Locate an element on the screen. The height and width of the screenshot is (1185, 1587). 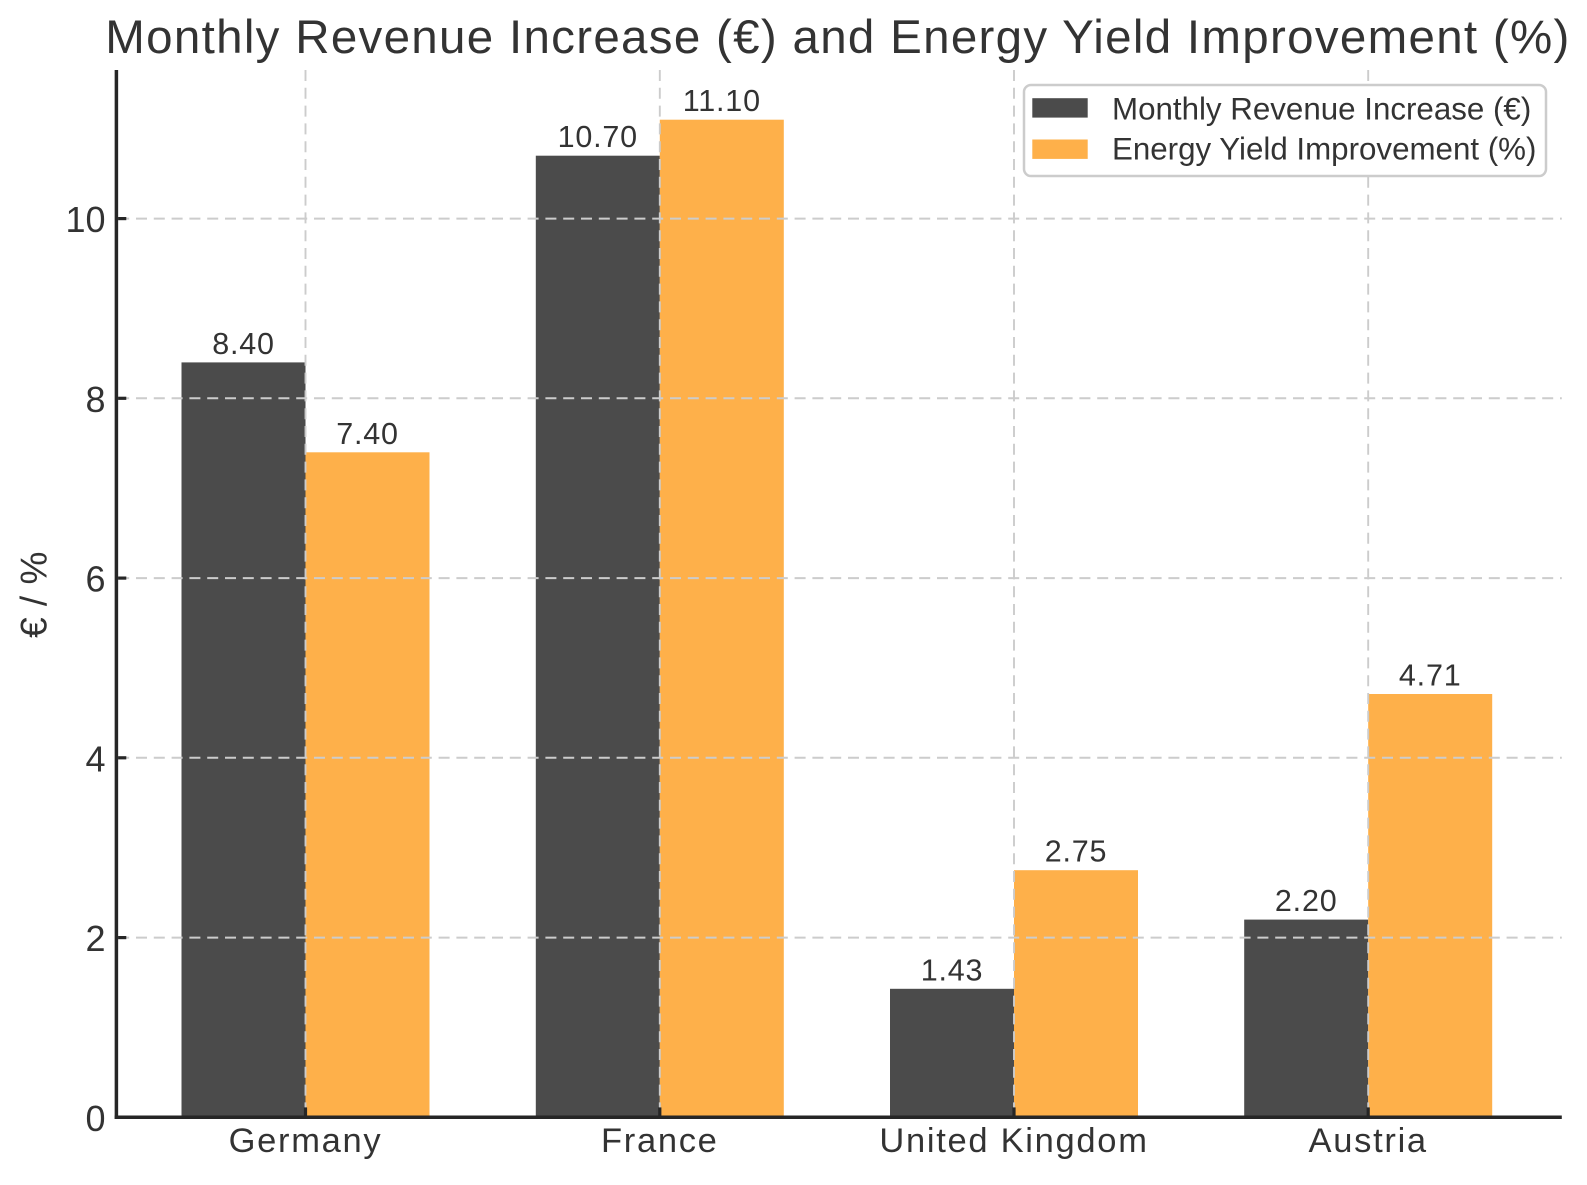
svg-text: 2 is located at coordinates (95, 938).